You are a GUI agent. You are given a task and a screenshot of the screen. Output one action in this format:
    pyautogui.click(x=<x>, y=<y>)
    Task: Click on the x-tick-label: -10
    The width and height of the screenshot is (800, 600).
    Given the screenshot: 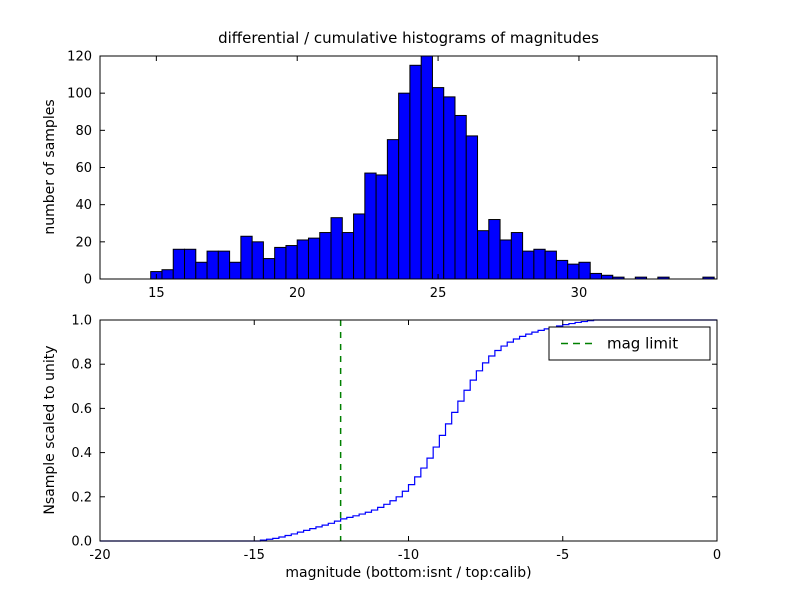 What is the action you would take?
    pyautogui.click(x=408, y=555)
    